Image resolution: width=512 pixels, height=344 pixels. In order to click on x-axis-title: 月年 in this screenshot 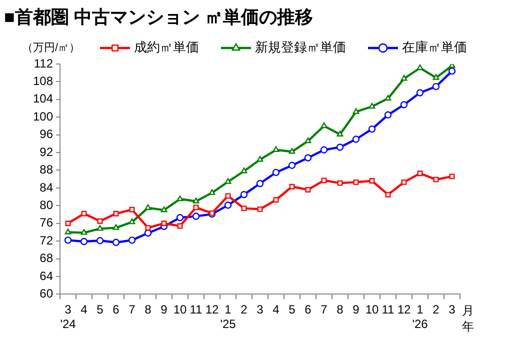, I will do `click(468, 319)`.